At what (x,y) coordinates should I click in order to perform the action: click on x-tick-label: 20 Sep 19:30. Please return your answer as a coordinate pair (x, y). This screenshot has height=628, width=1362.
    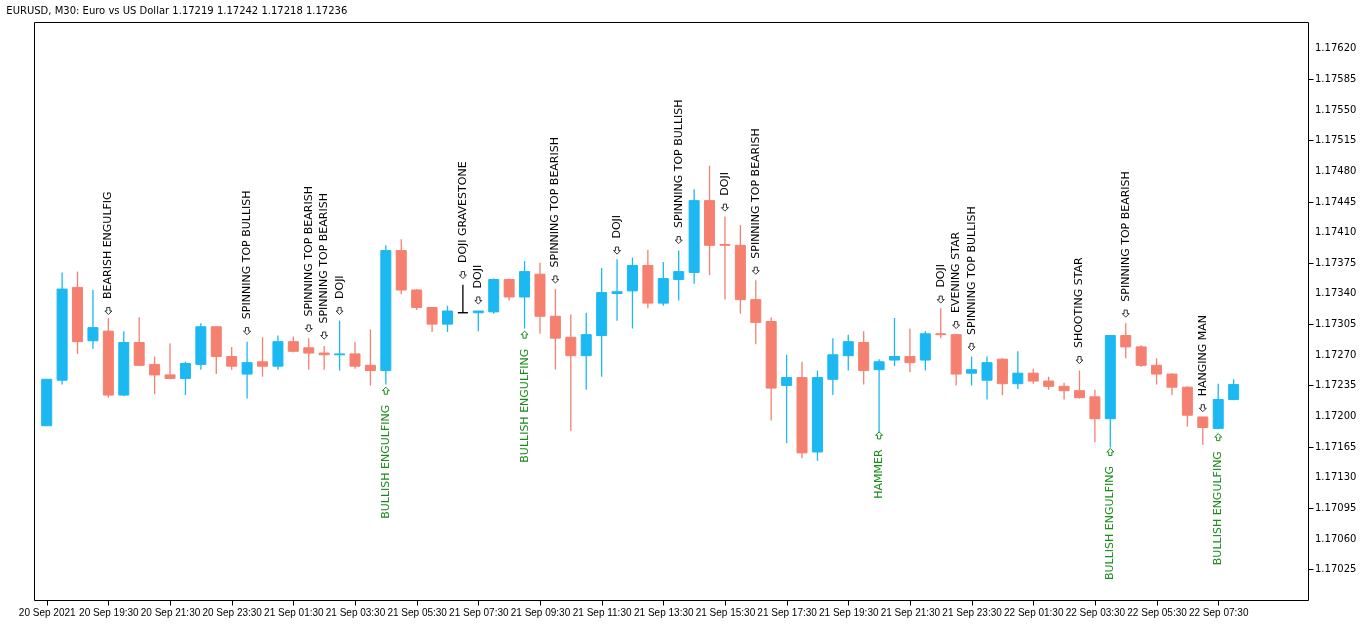
    Looking at the image, I should click on (109, 612).